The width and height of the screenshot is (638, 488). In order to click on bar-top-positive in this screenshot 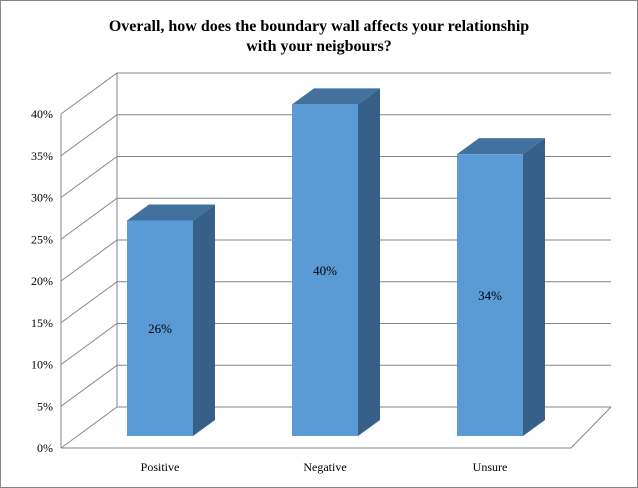, I will do `click(171, 212)`.